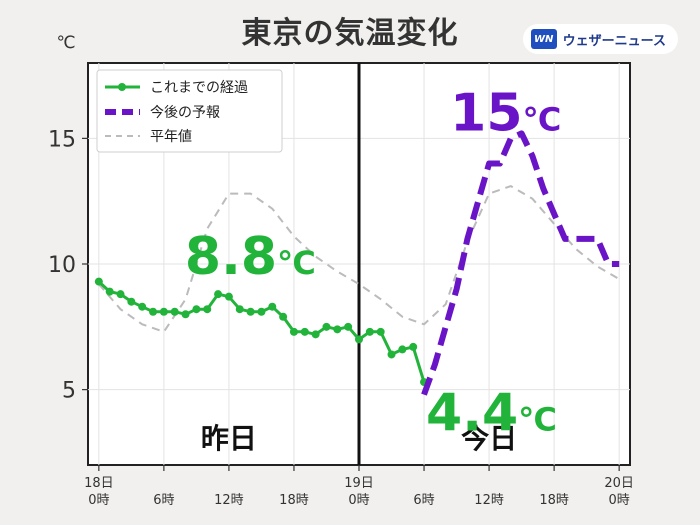 Image resolution: width=700 pixels, height=525 pixels. What do you see at coordinates (486, 113) in the screenshot?
I see `temp-value: 15` at bounding box center [486, 113].